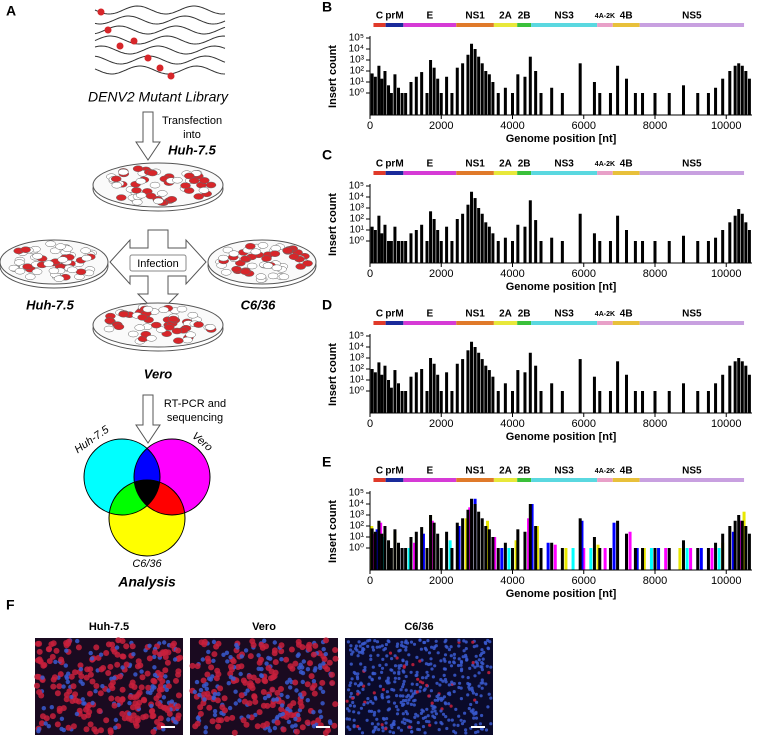  What do you see at coordinates (192, 121) in the screenshot?
I see `step-text: Transfection` at bounding box center [192, 121].